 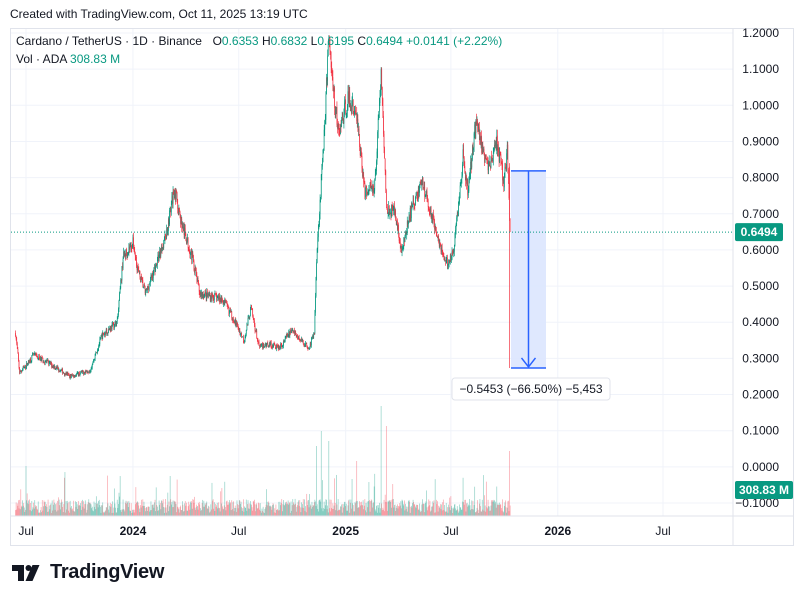 What do you see at coordinates (760, 33) in the screenshot?
I see `y-tick-label: 1.2000` at bounding box center [760, 33].